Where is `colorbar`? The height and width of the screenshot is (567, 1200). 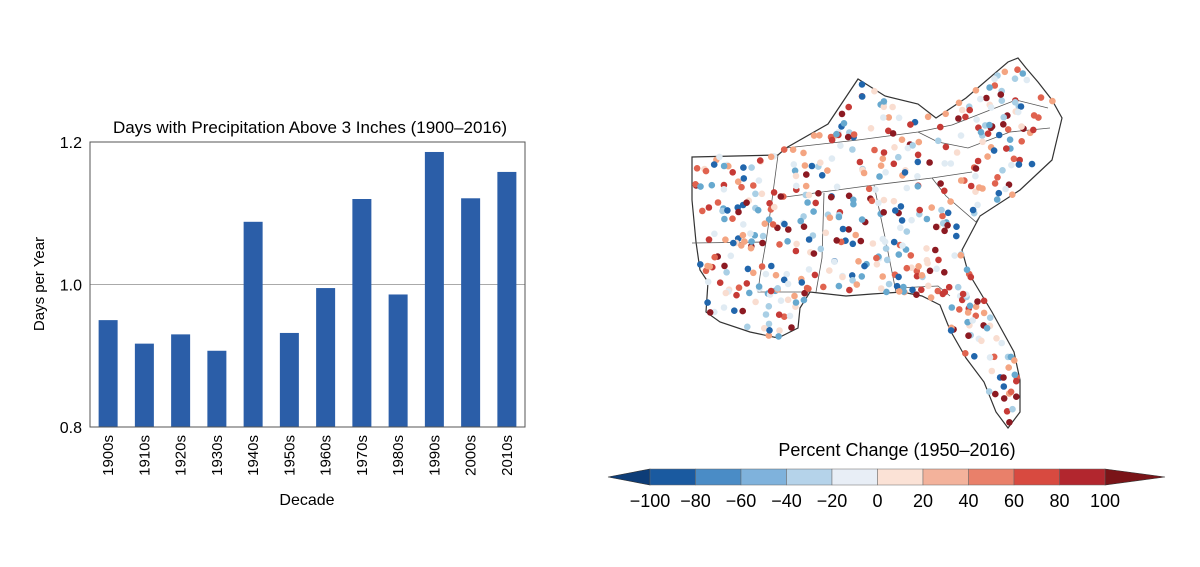 colorbar is located at coordinates (886, 477).